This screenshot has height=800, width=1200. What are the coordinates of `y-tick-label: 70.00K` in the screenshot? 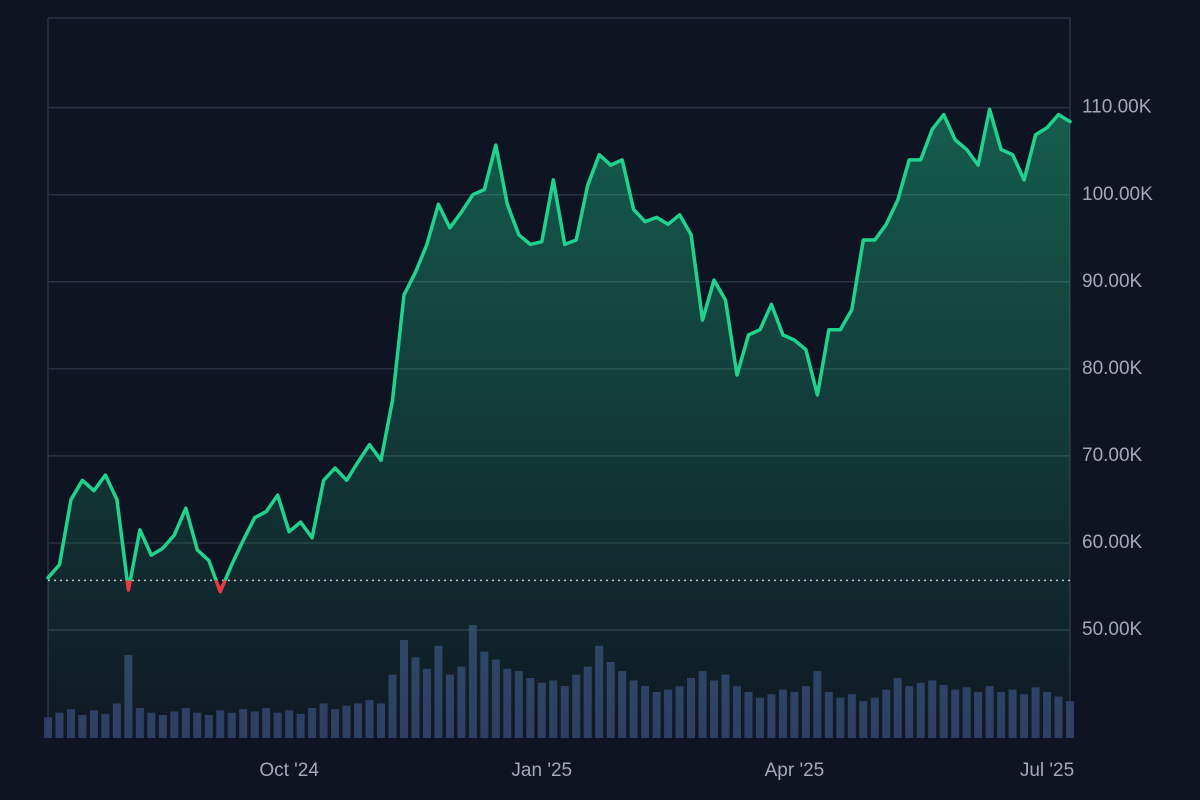 It's located at (1112, 455).